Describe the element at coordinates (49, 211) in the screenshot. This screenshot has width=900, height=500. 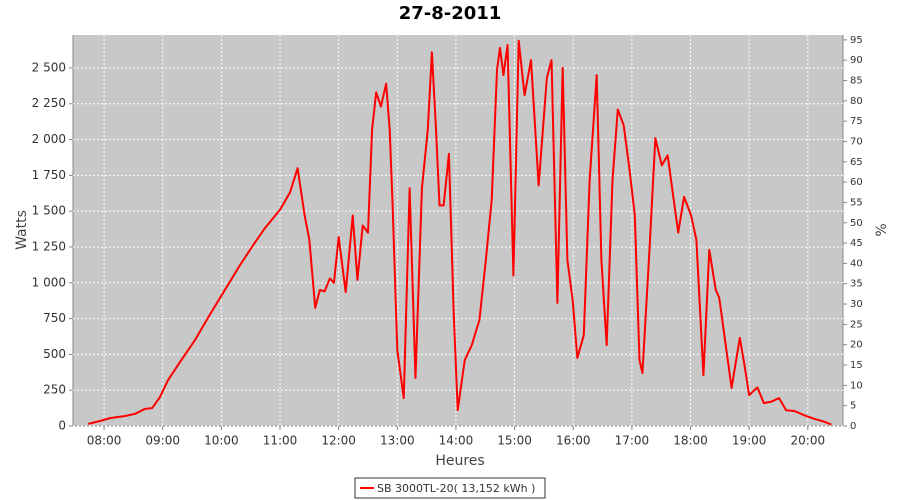
I see `y-tick-label: 1 500` at that location.